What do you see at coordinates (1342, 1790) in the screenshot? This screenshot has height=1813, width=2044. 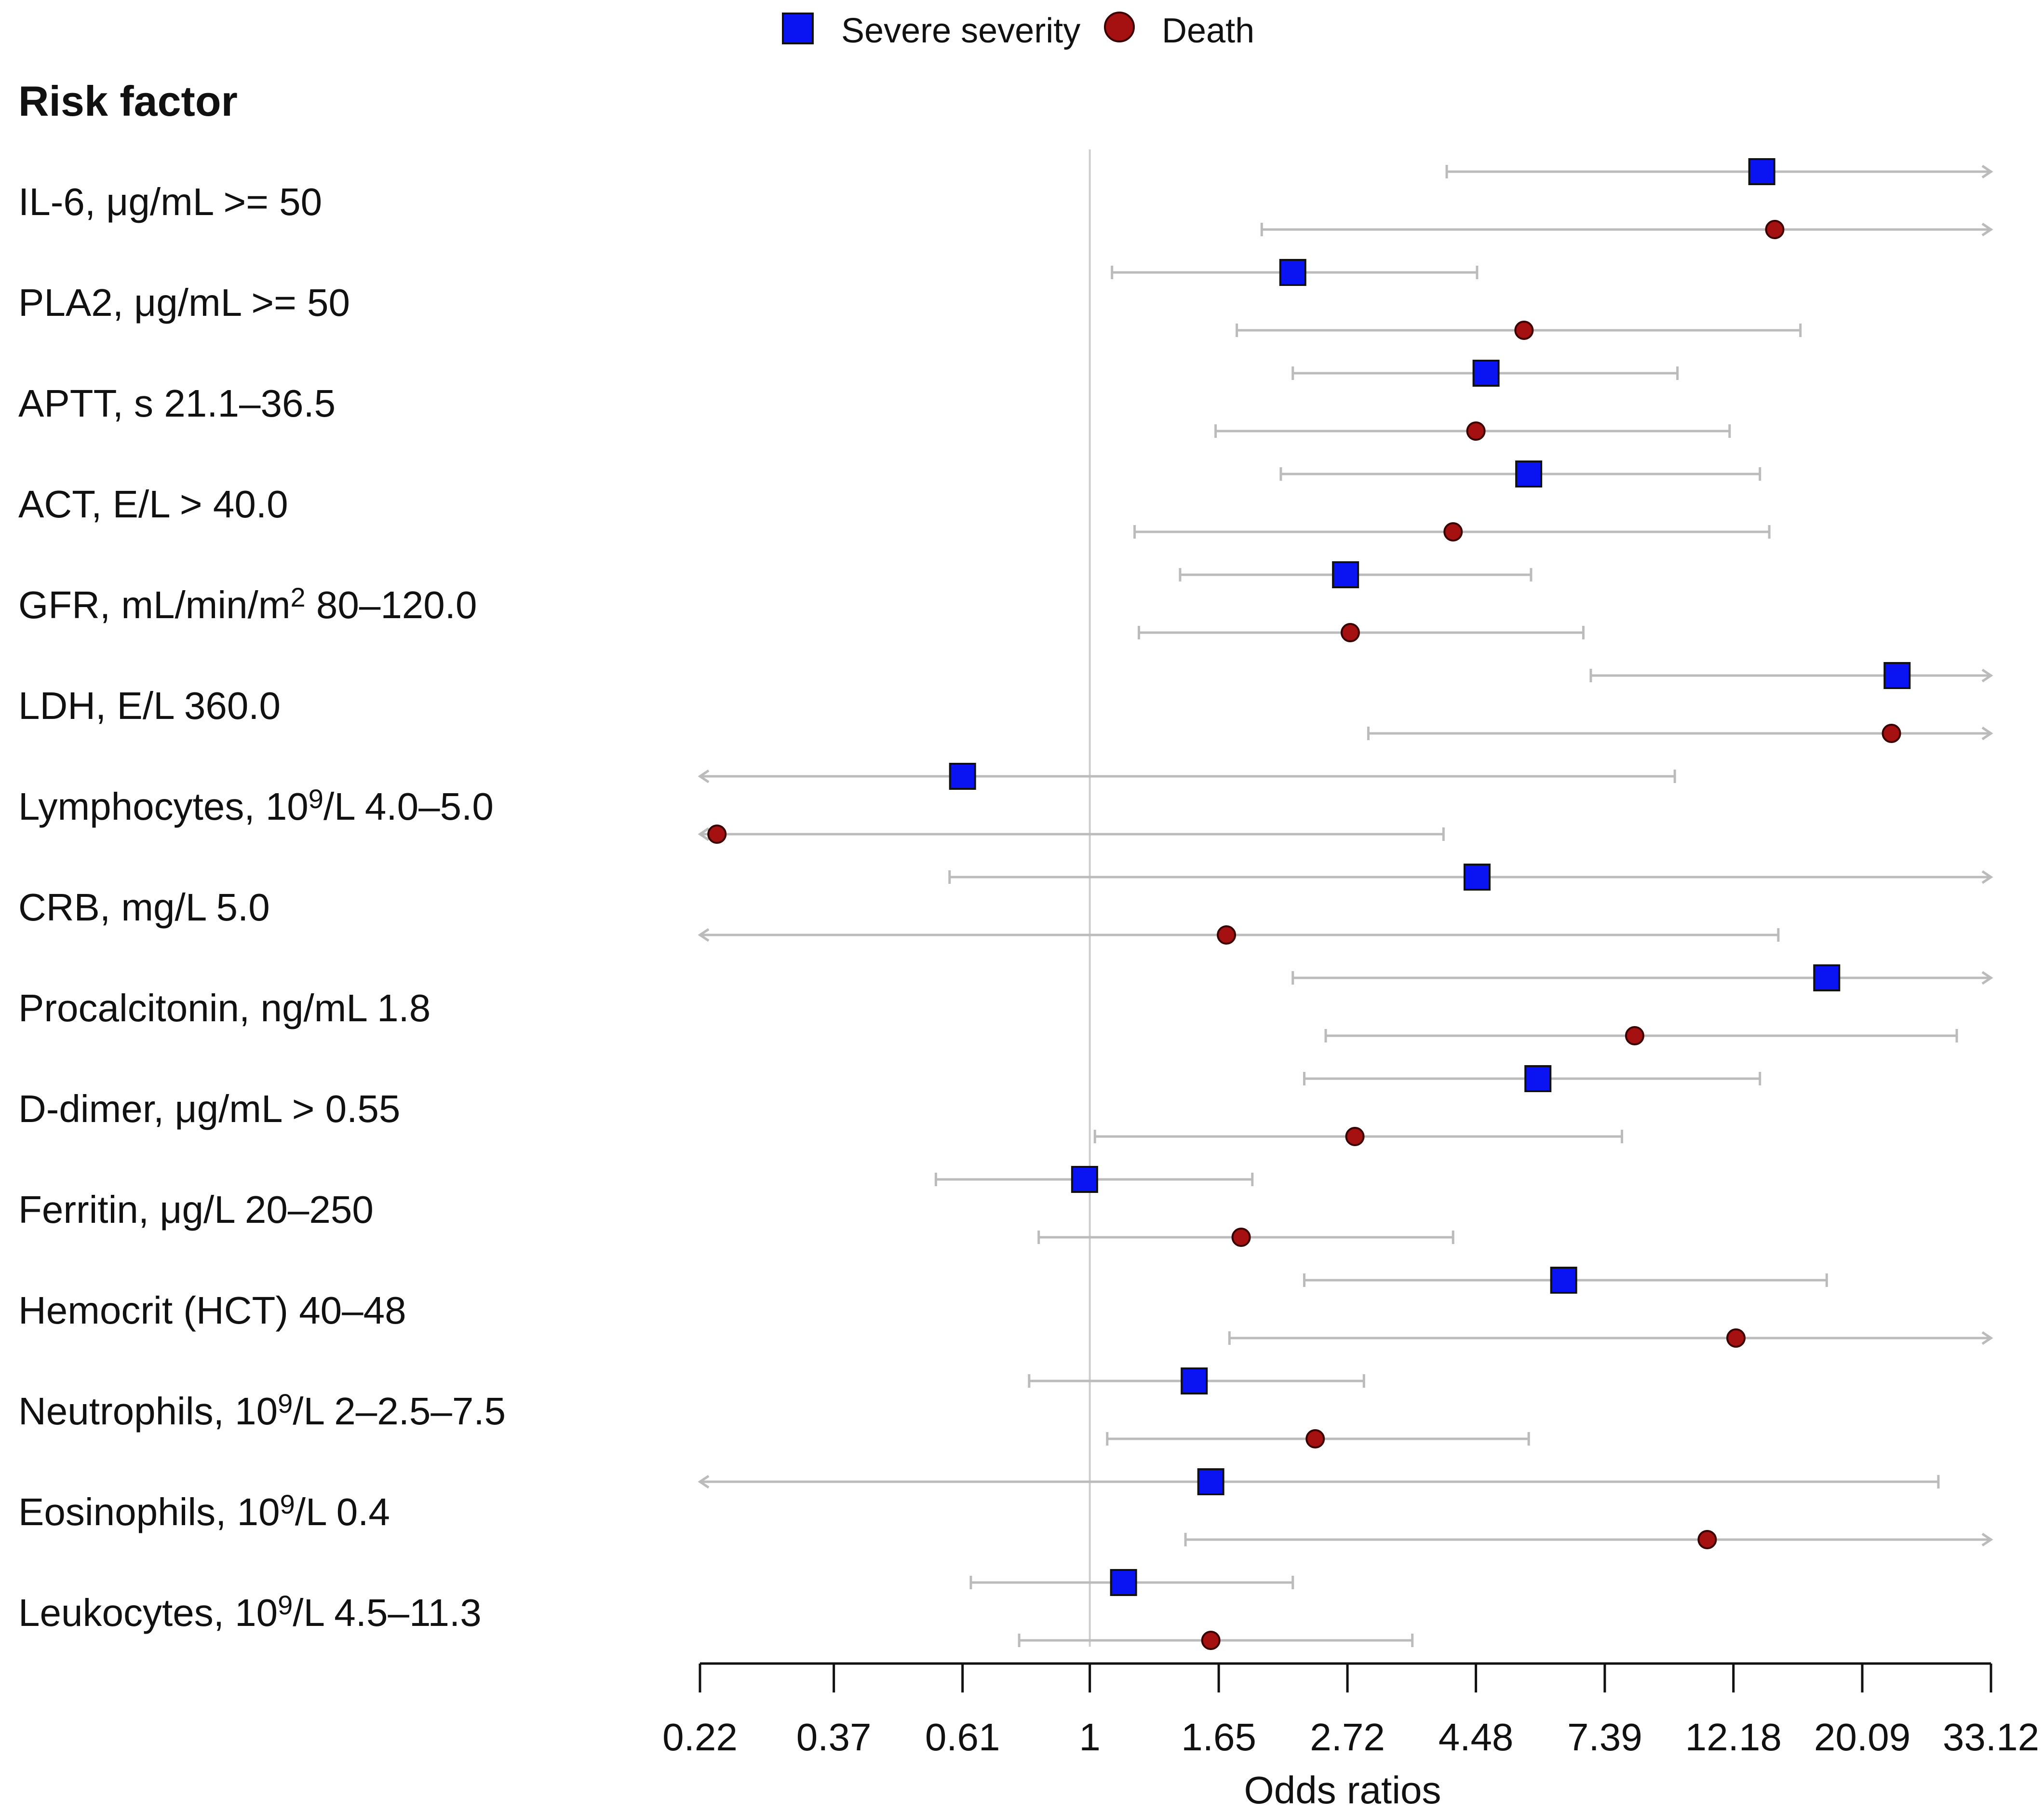 I see `x-axis-title: Odds ratios` at bounding box center [1342, 1790].